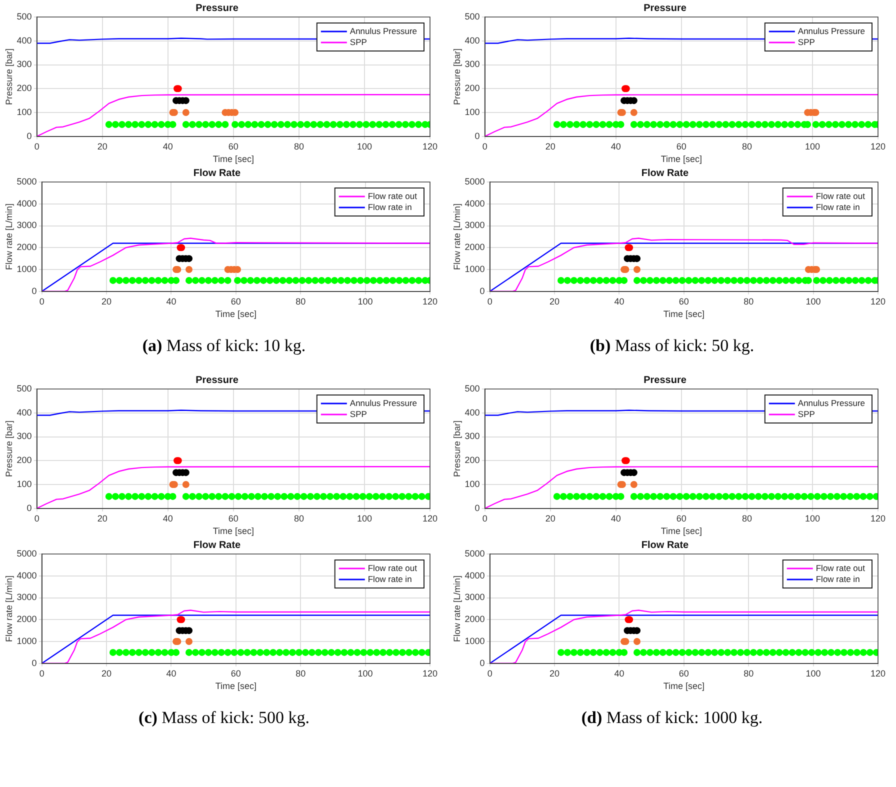 Image resolution: width=896 pixels, height=787 pixels. Describe the element at coordinates (224, 718) in the screenshot. I see `text: (c) Mass of kick: 500 kg.` at that location.